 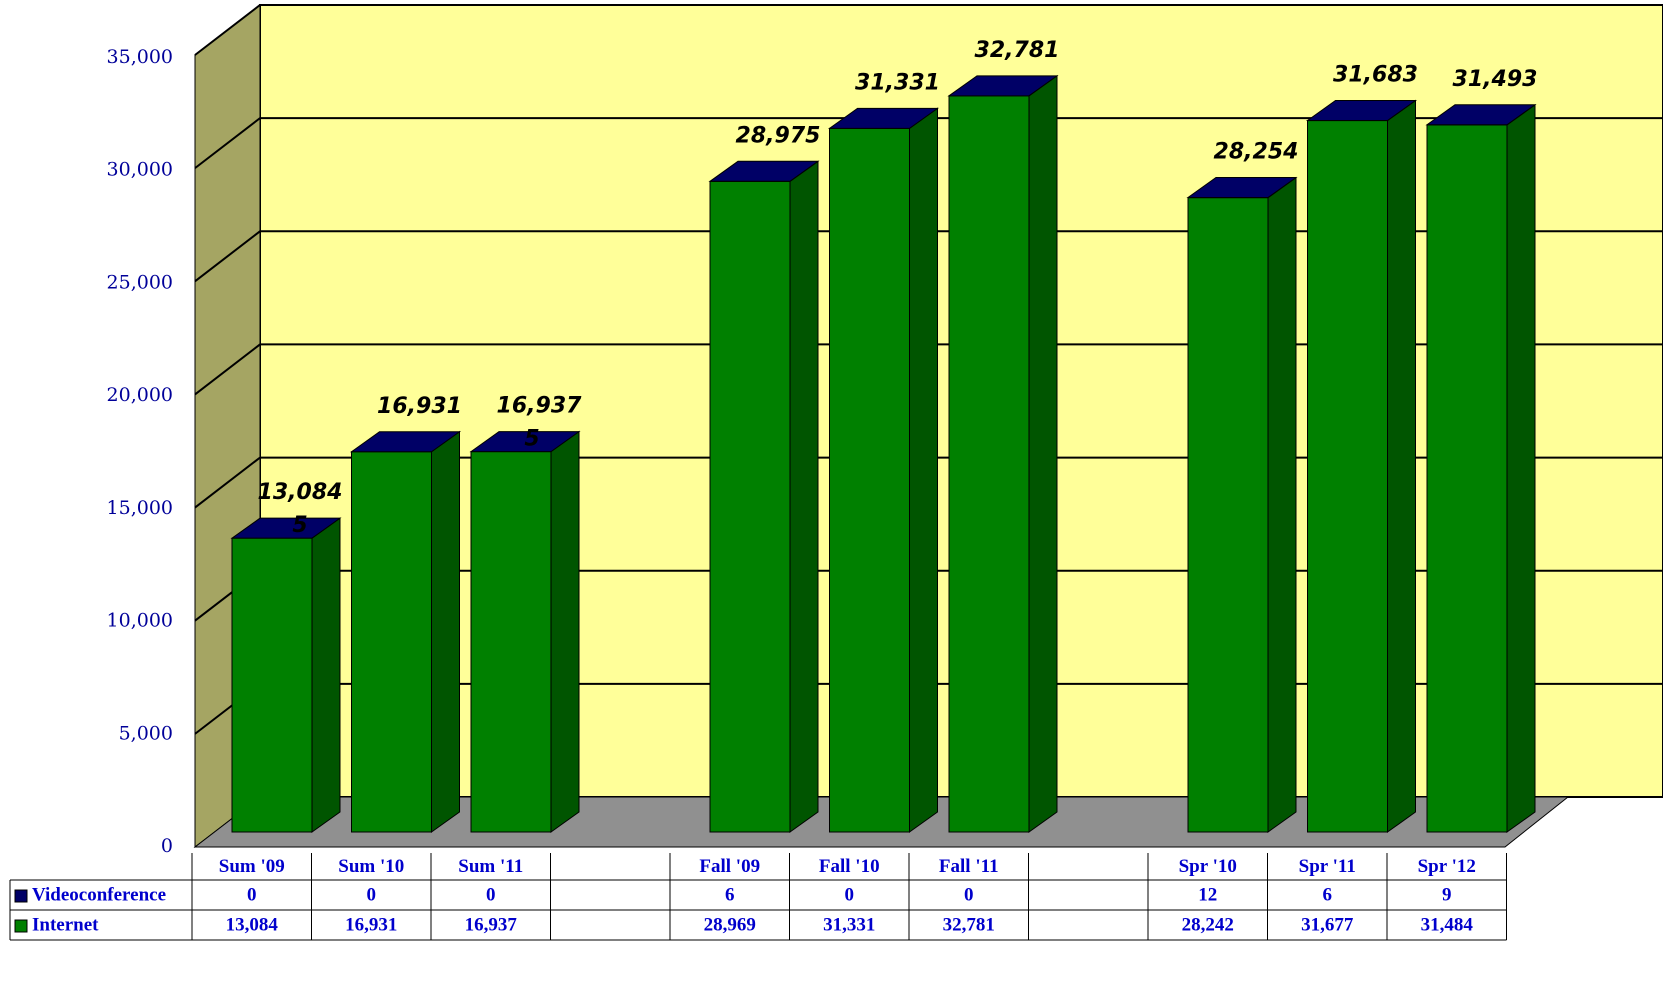 What do you see at coordinates (1256, 151) in the screenshot?
I see `total-label: 28,254` at bounding box center [1256, 151].